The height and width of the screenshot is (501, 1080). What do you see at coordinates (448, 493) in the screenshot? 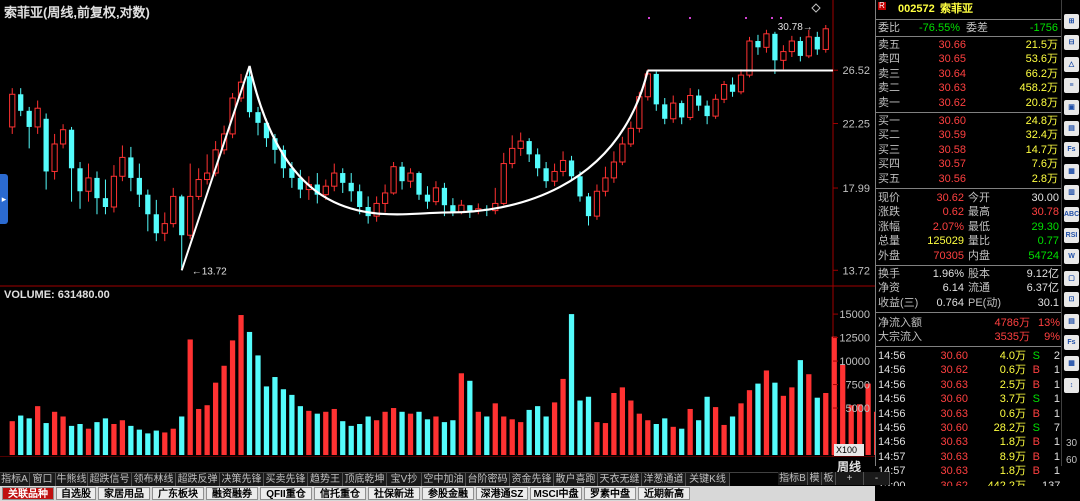
I see `sector-tab: 参股金融` at bounding box center [448, 493].